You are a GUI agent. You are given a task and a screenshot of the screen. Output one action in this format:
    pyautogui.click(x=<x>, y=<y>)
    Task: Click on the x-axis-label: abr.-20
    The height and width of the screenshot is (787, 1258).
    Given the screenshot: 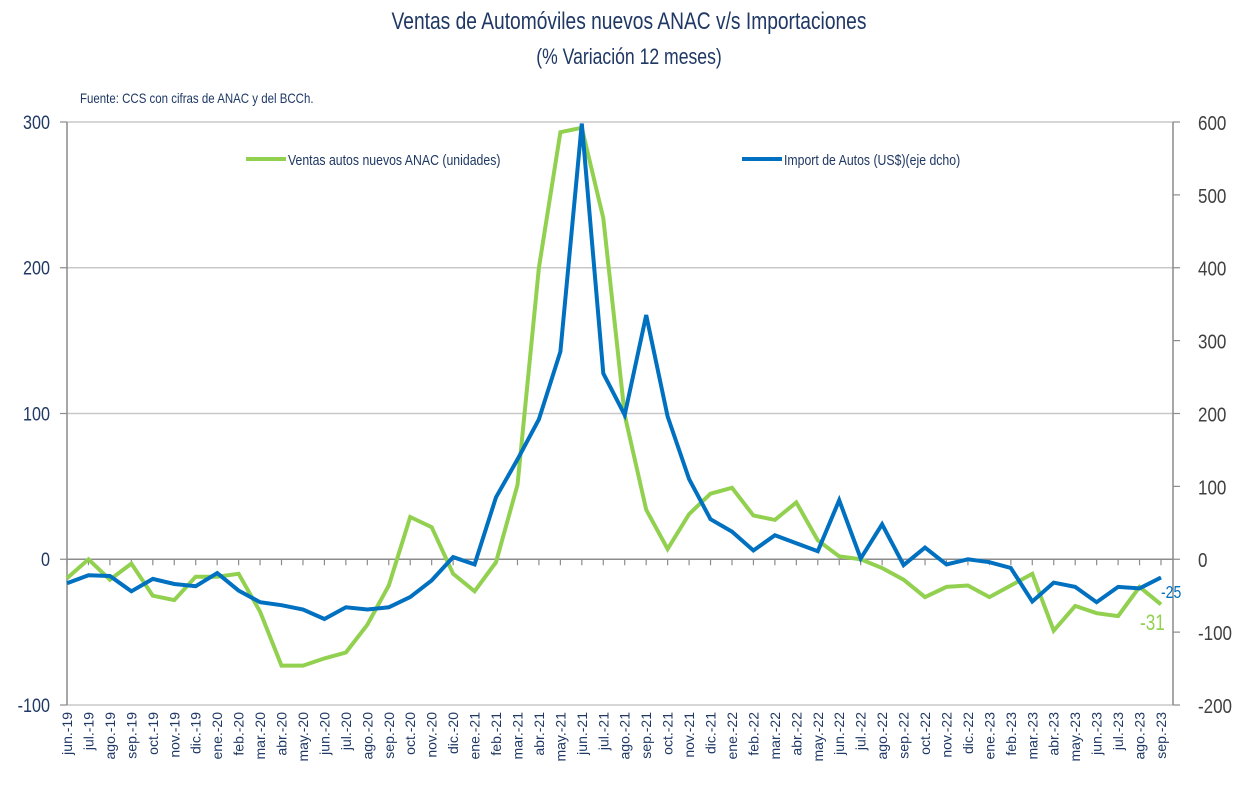 What is the action you would take?
    pyautogui.click(x=282, y=734)
    